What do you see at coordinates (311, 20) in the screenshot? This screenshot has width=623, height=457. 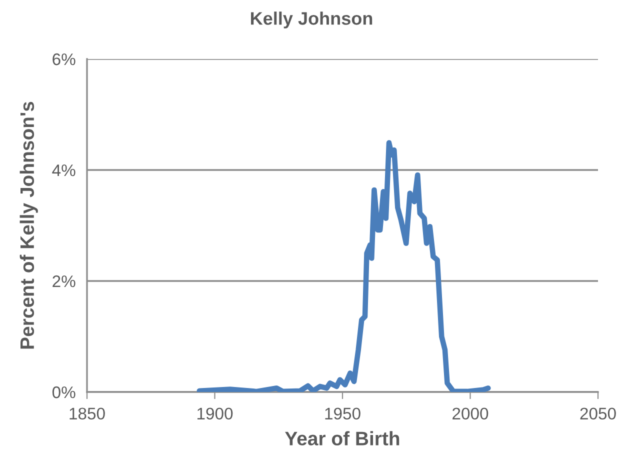 I see `chart-title: Kelly Johnson` at bounding box center [311, 20].